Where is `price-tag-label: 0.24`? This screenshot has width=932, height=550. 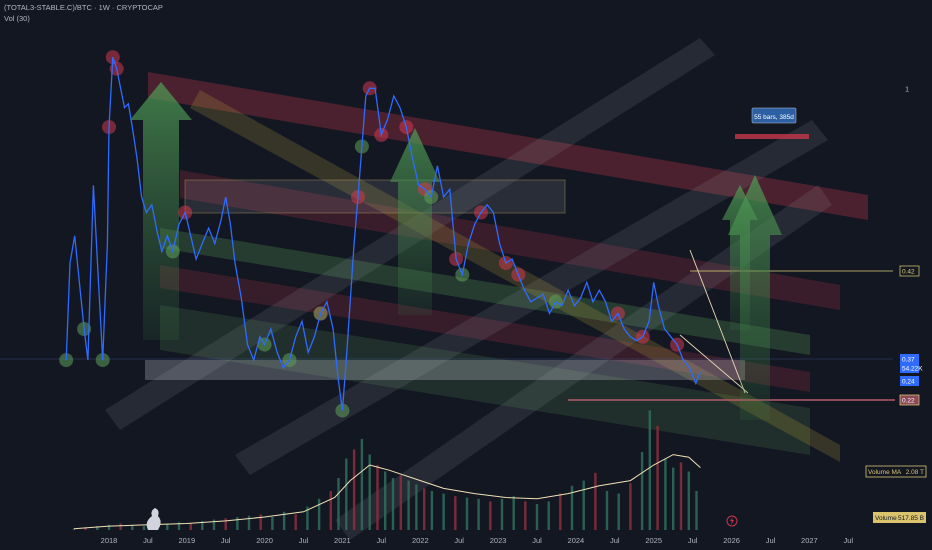 price-tag-label: 0.24 is located at coordinates (908, 382).